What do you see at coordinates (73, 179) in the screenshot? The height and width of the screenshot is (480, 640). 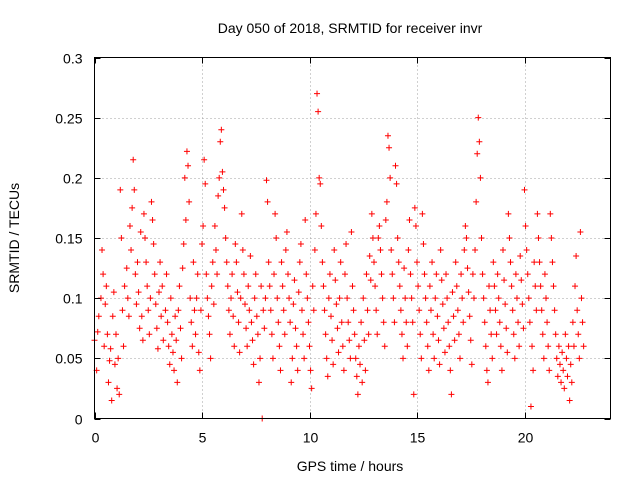 I see `y-tick-label: 0.2` at bounding box center [73, 179].